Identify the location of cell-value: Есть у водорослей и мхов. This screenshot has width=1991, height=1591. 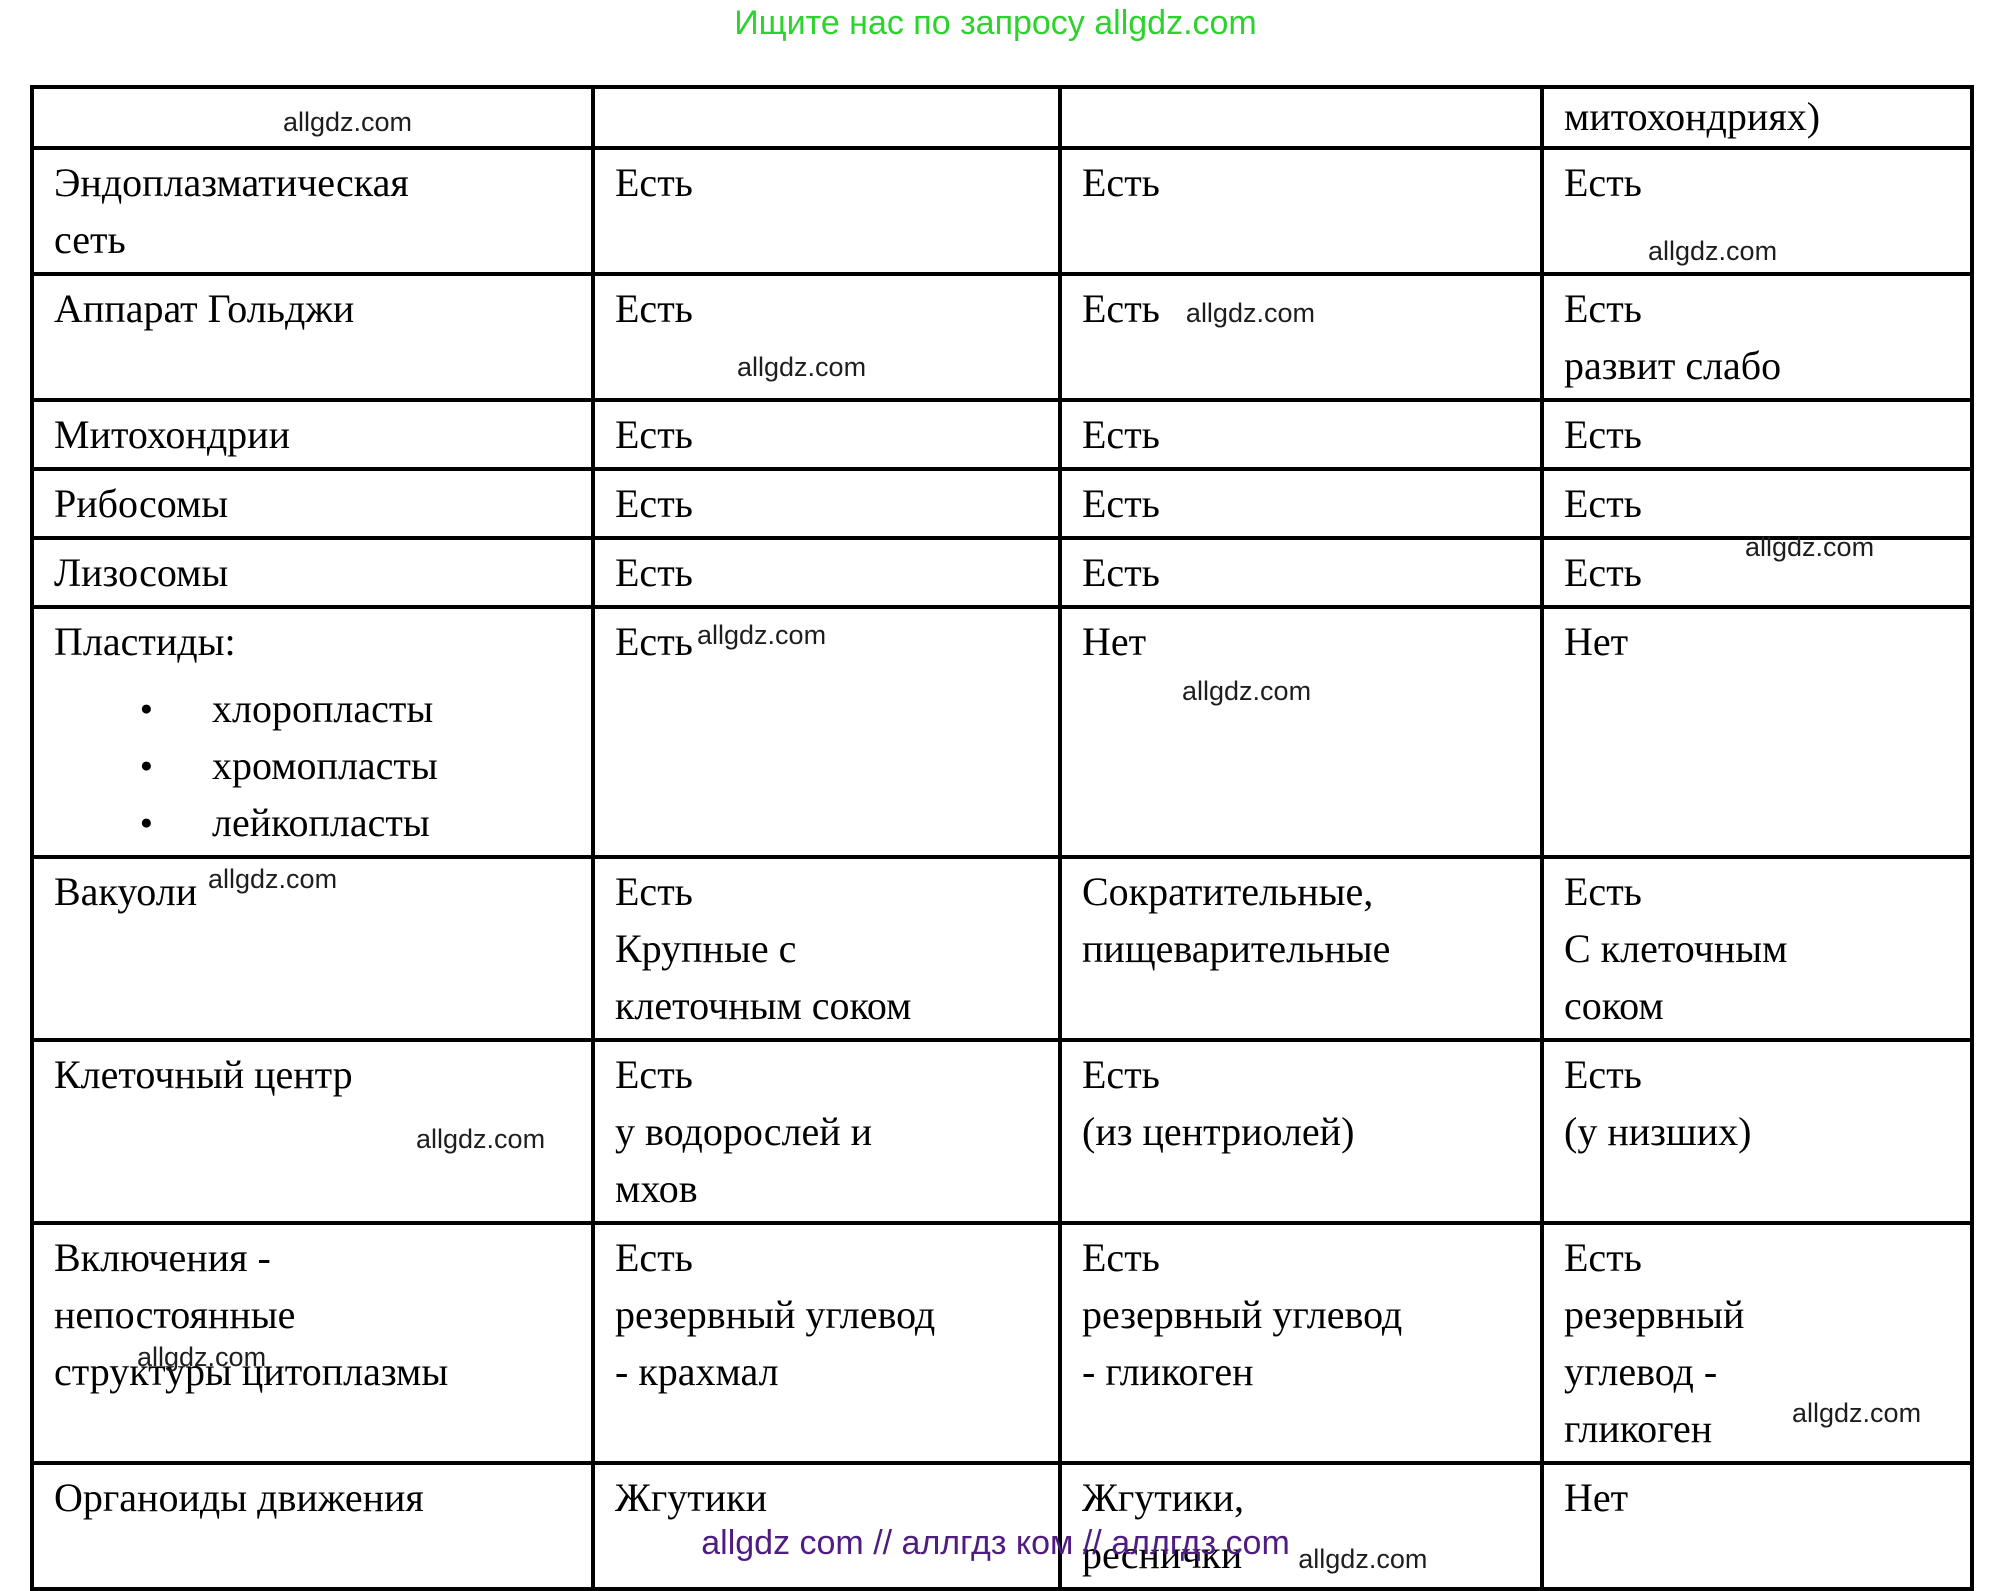
(826, 1131).